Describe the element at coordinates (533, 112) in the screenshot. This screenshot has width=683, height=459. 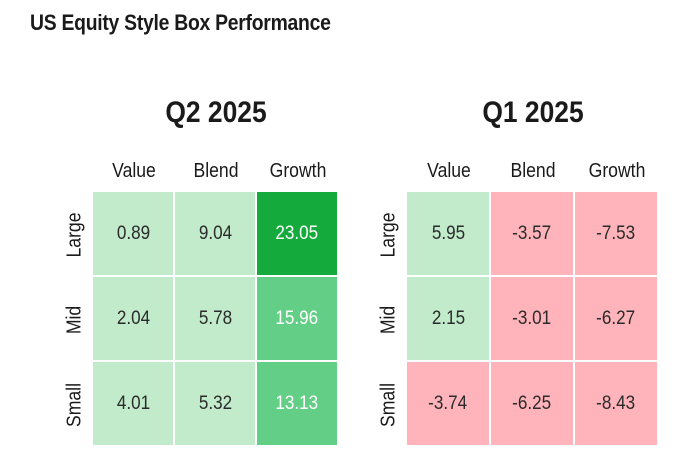
I see `panel-title: Q1 2025` at that location.